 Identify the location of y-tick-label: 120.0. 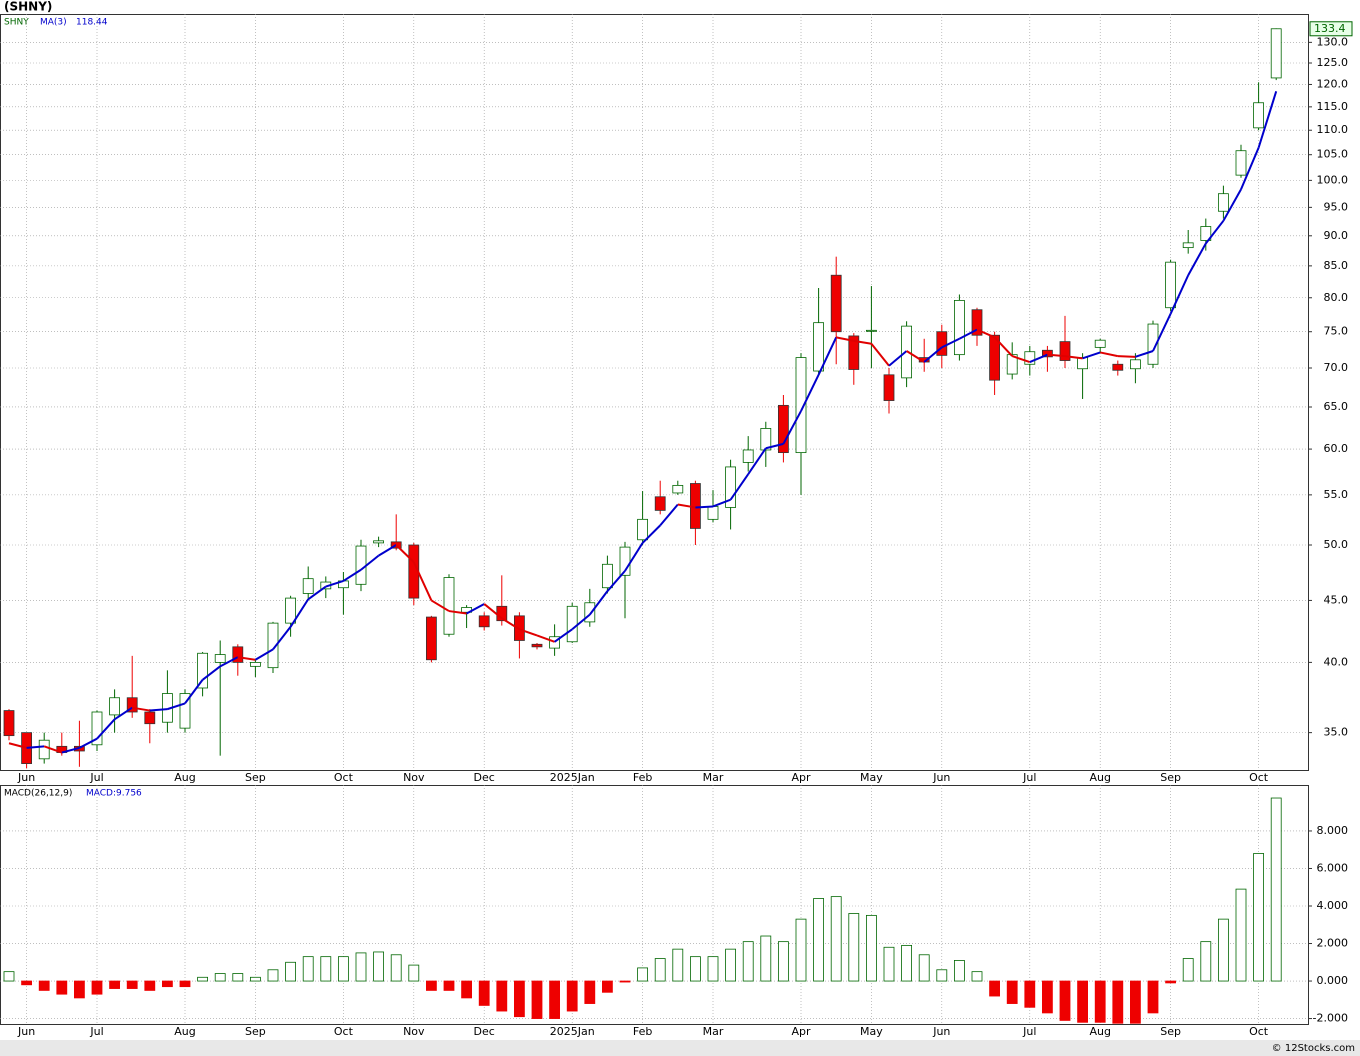
(1333, 83).